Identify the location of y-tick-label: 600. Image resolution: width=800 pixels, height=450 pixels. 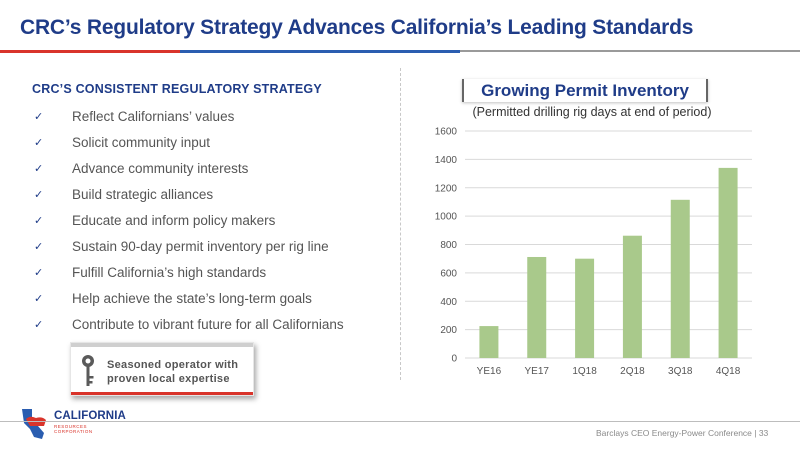
(448, 273).